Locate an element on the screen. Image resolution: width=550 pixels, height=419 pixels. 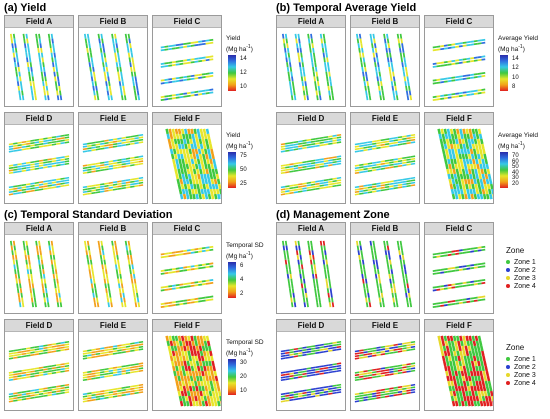
facet-field-d: Field D is located at coordinates (39, 365).